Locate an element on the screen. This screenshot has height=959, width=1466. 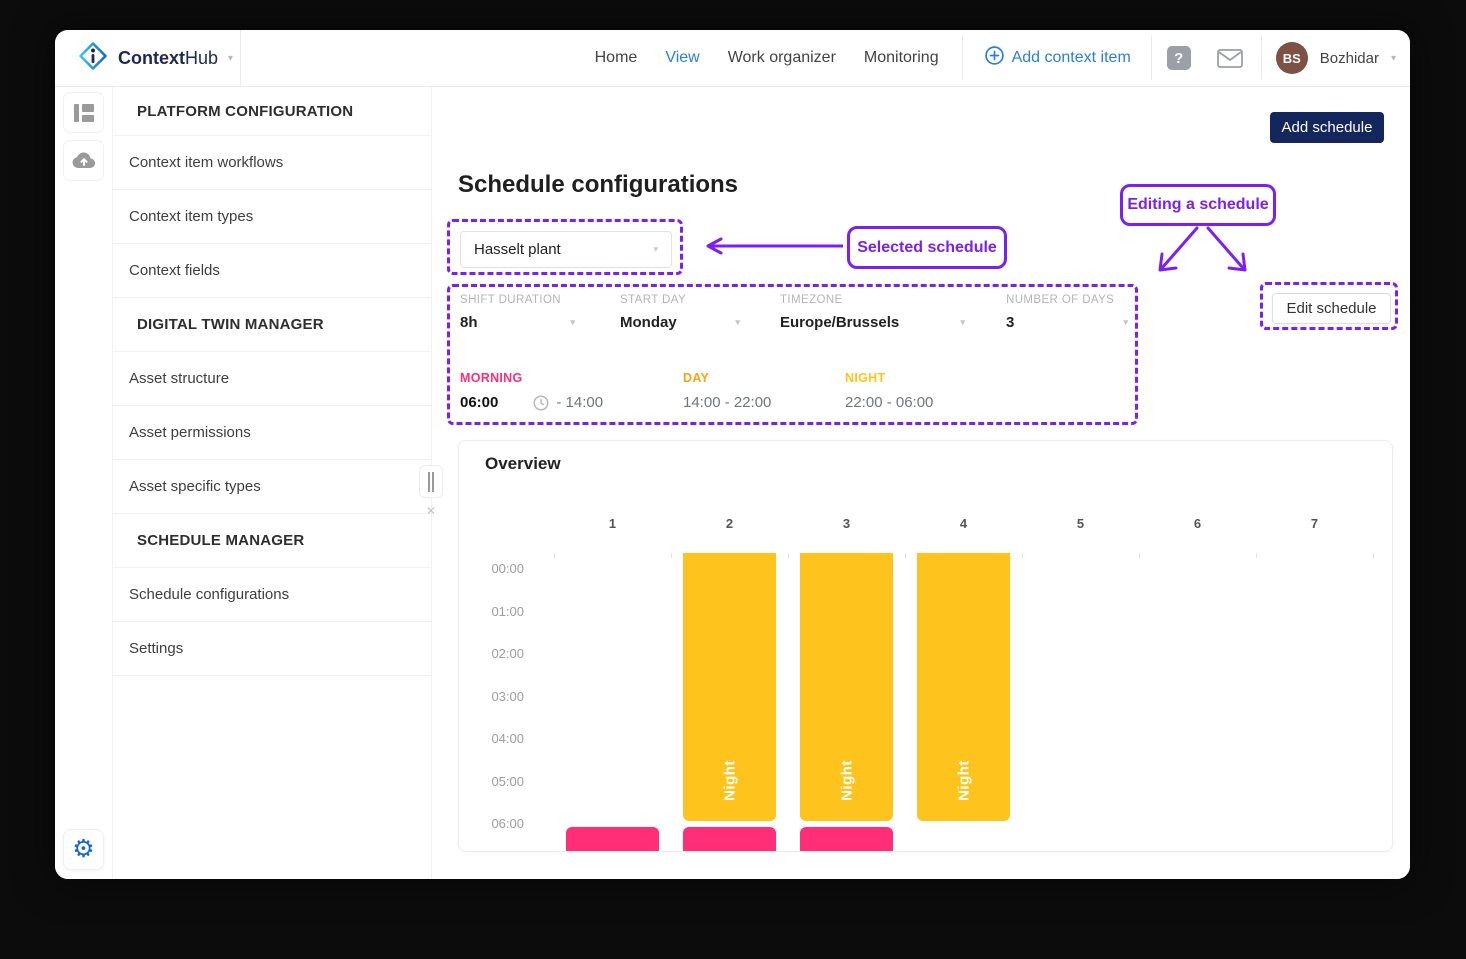
morning-end: - 14:00 is located at coordinates (580, 402).